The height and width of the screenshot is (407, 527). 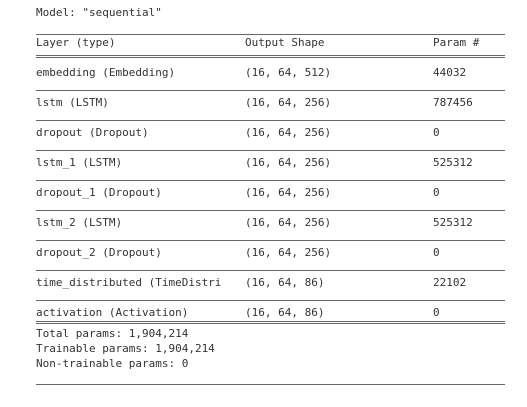 I want to click on header-cell: Layer (type), so click(x=76, y=42).